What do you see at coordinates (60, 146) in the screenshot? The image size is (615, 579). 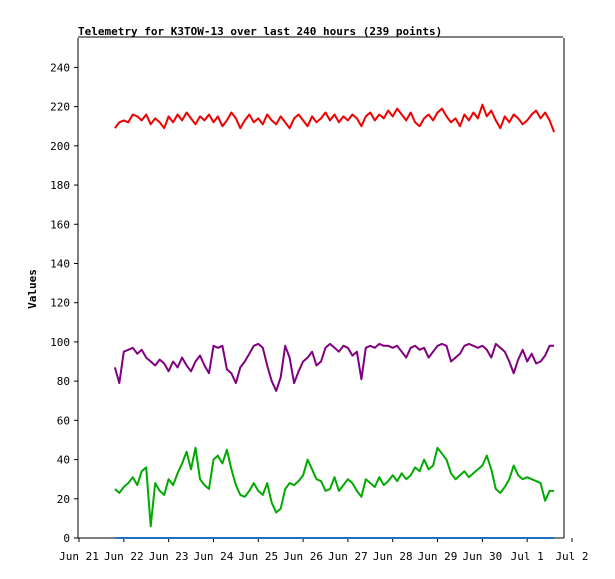 I see `y-tick-label: 200` at bounding box center [60, 146].